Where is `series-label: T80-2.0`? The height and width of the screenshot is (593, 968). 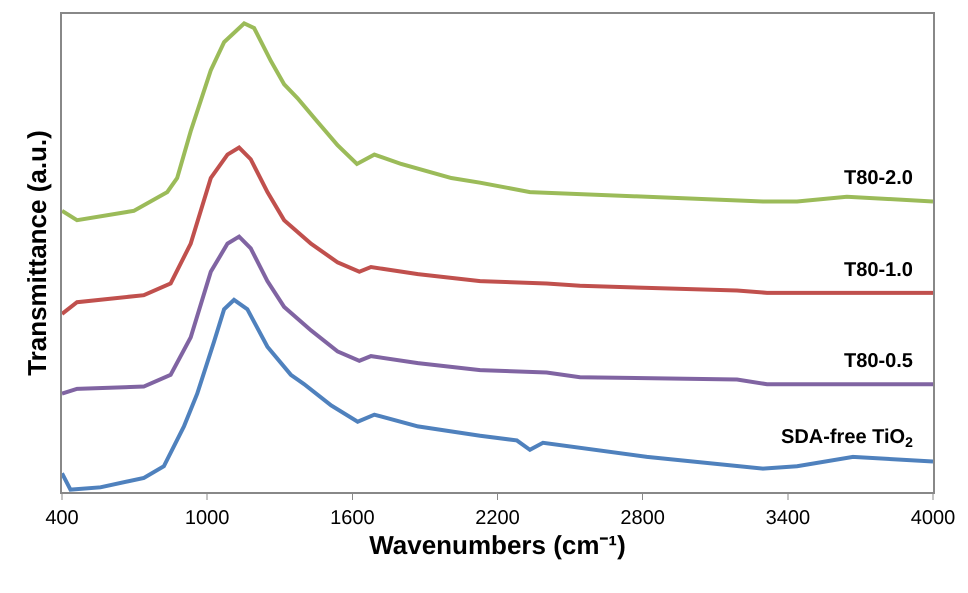 series-label: T80-2.0 is located at coordinates (878, 178).